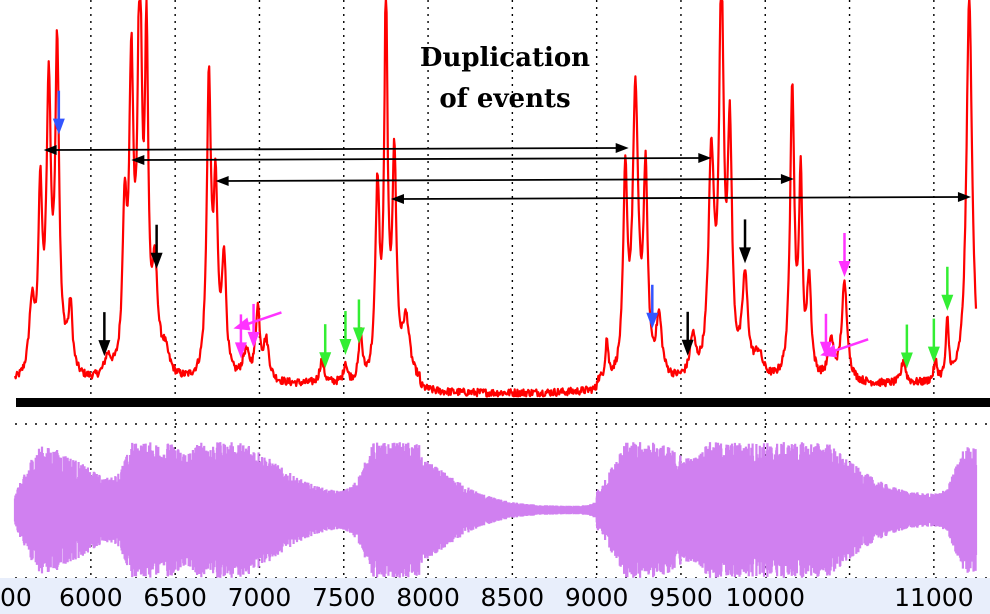 This screenshot has height=614, width=990. I want to click on x-tick-label: 9500, so click(681, 597).